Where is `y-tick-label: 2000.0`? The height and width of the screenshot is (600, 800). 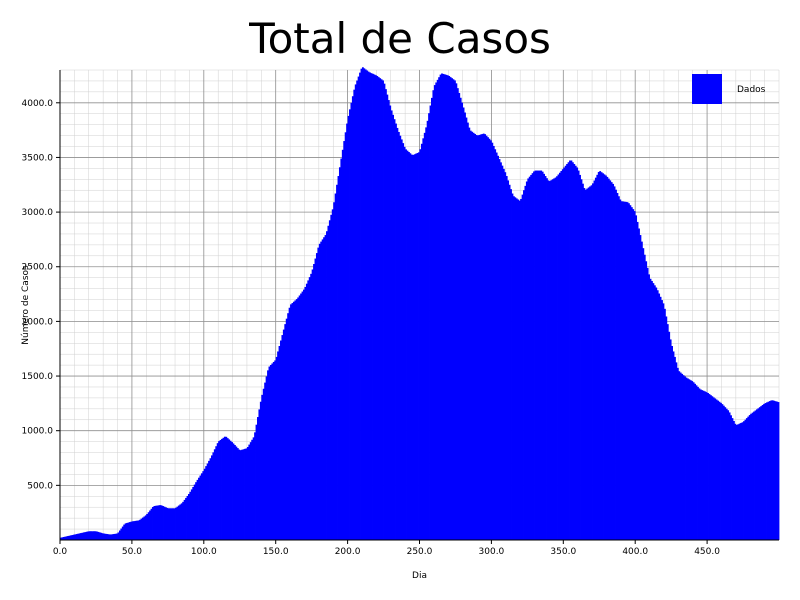
y-tick-label: 2000.0 is located at coordinates (38, 322).